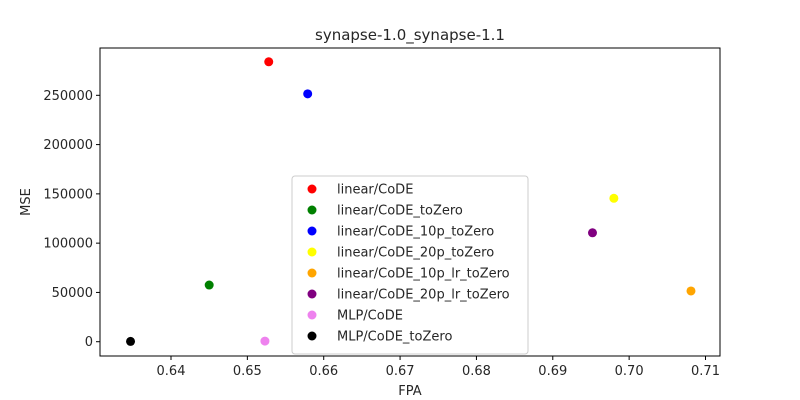 This screenshot has height=400, width=800. I want to click on y-tick-label: 100000, so click(68, 244).